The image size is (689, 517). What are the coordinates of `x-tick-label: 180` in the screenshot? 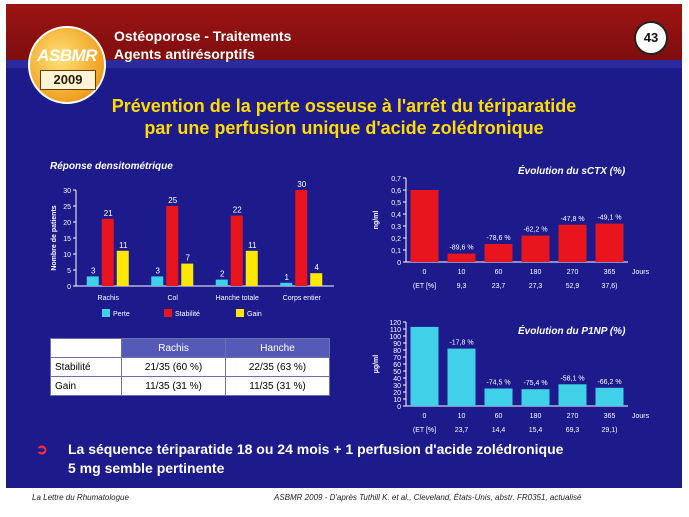 It's located at (536, 416).